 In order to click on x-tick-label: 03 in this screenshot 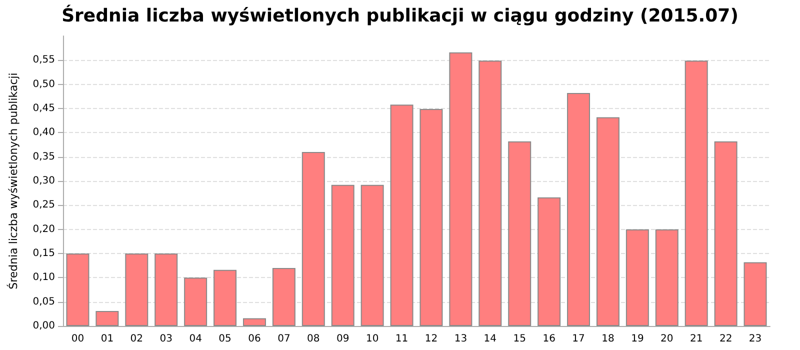, I will do `click(166, 339)`.